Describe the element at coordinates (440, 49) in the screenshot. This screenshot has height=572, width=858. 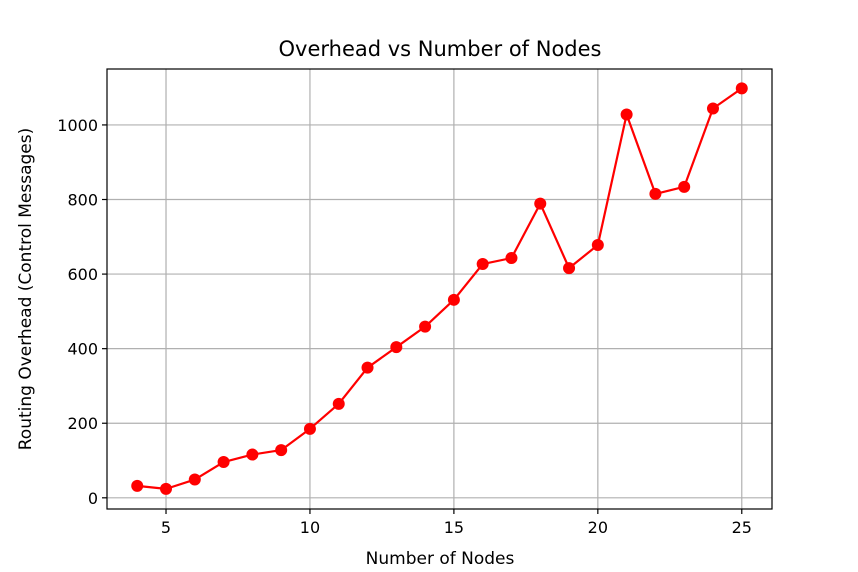
I see `chart-title: Overhead vs Number of Nodes` at that location.